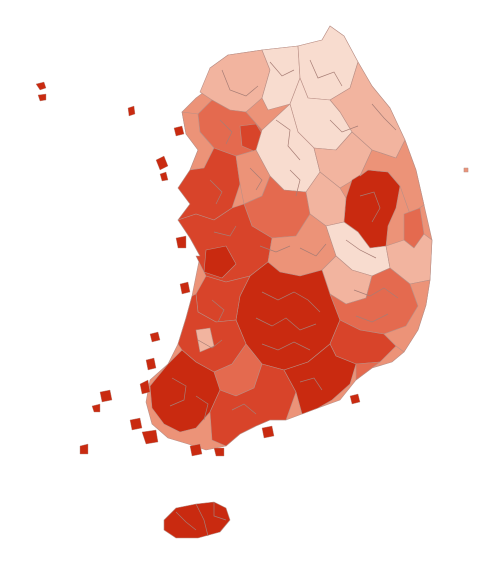 This screenshot has height=573, width=487. What do you see at coordinates (197, 520) in the screenshot?
I see `region-jeju` at bounding box center [197, 520].